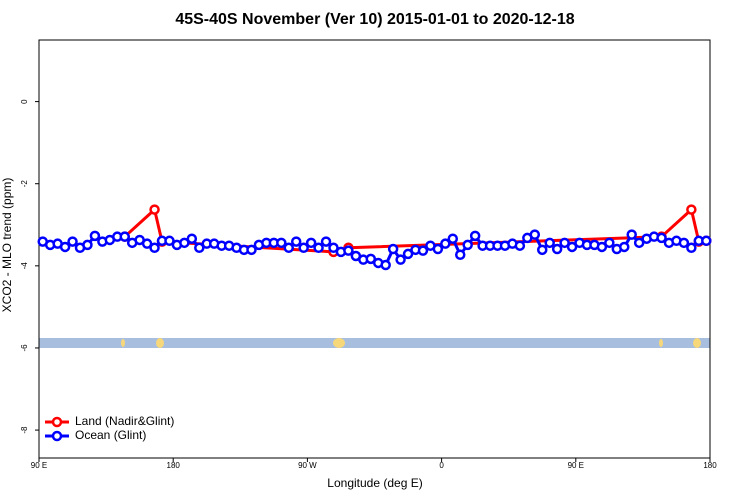 This screenshot has height=500, width=750. Describe the element at coordinates (24, 184) in the screenshot. I see `y-tick-label: -2` at that location.